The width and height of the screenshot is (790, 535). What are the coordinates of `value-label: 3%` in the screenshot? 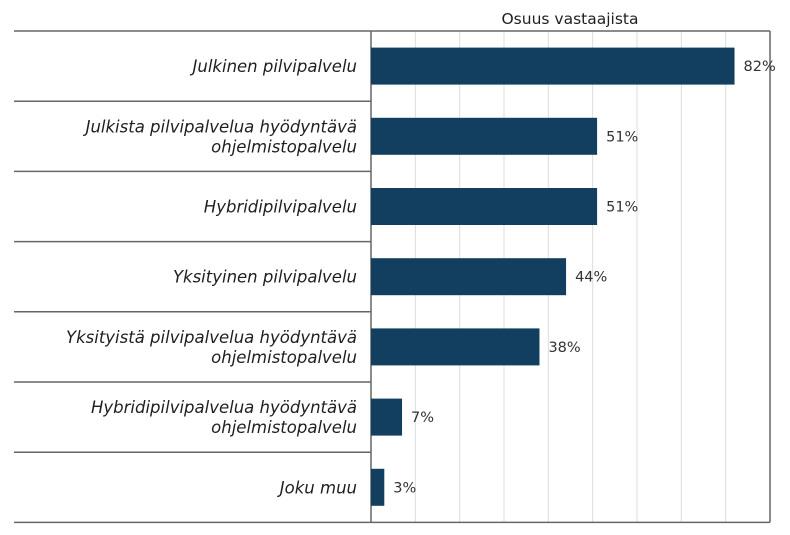 It's located at (404, 488).